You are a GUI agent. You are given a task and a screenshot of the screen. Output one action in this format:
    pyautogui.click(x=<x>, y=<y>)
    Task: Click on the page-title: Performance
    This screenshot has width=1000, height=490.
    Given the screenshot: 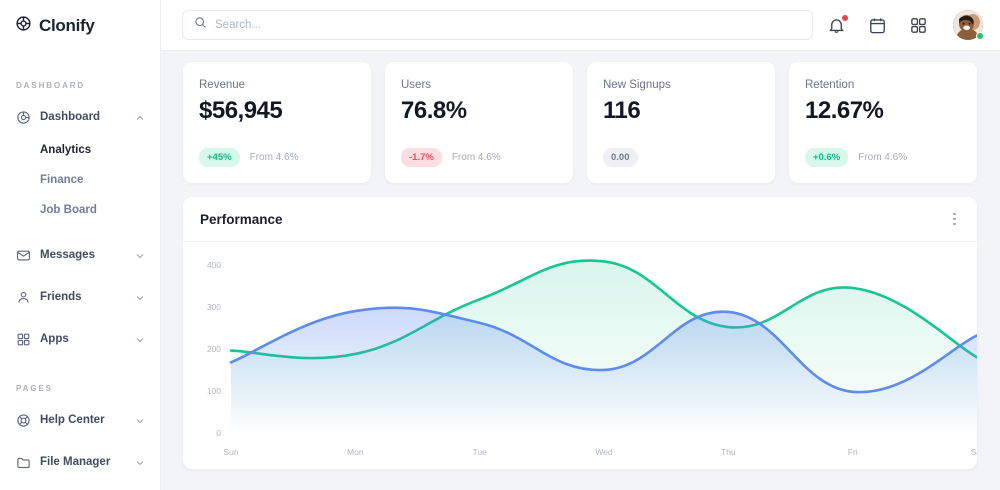 What is the action you would take?
    pyautogui.click(x=241, y=219)
    